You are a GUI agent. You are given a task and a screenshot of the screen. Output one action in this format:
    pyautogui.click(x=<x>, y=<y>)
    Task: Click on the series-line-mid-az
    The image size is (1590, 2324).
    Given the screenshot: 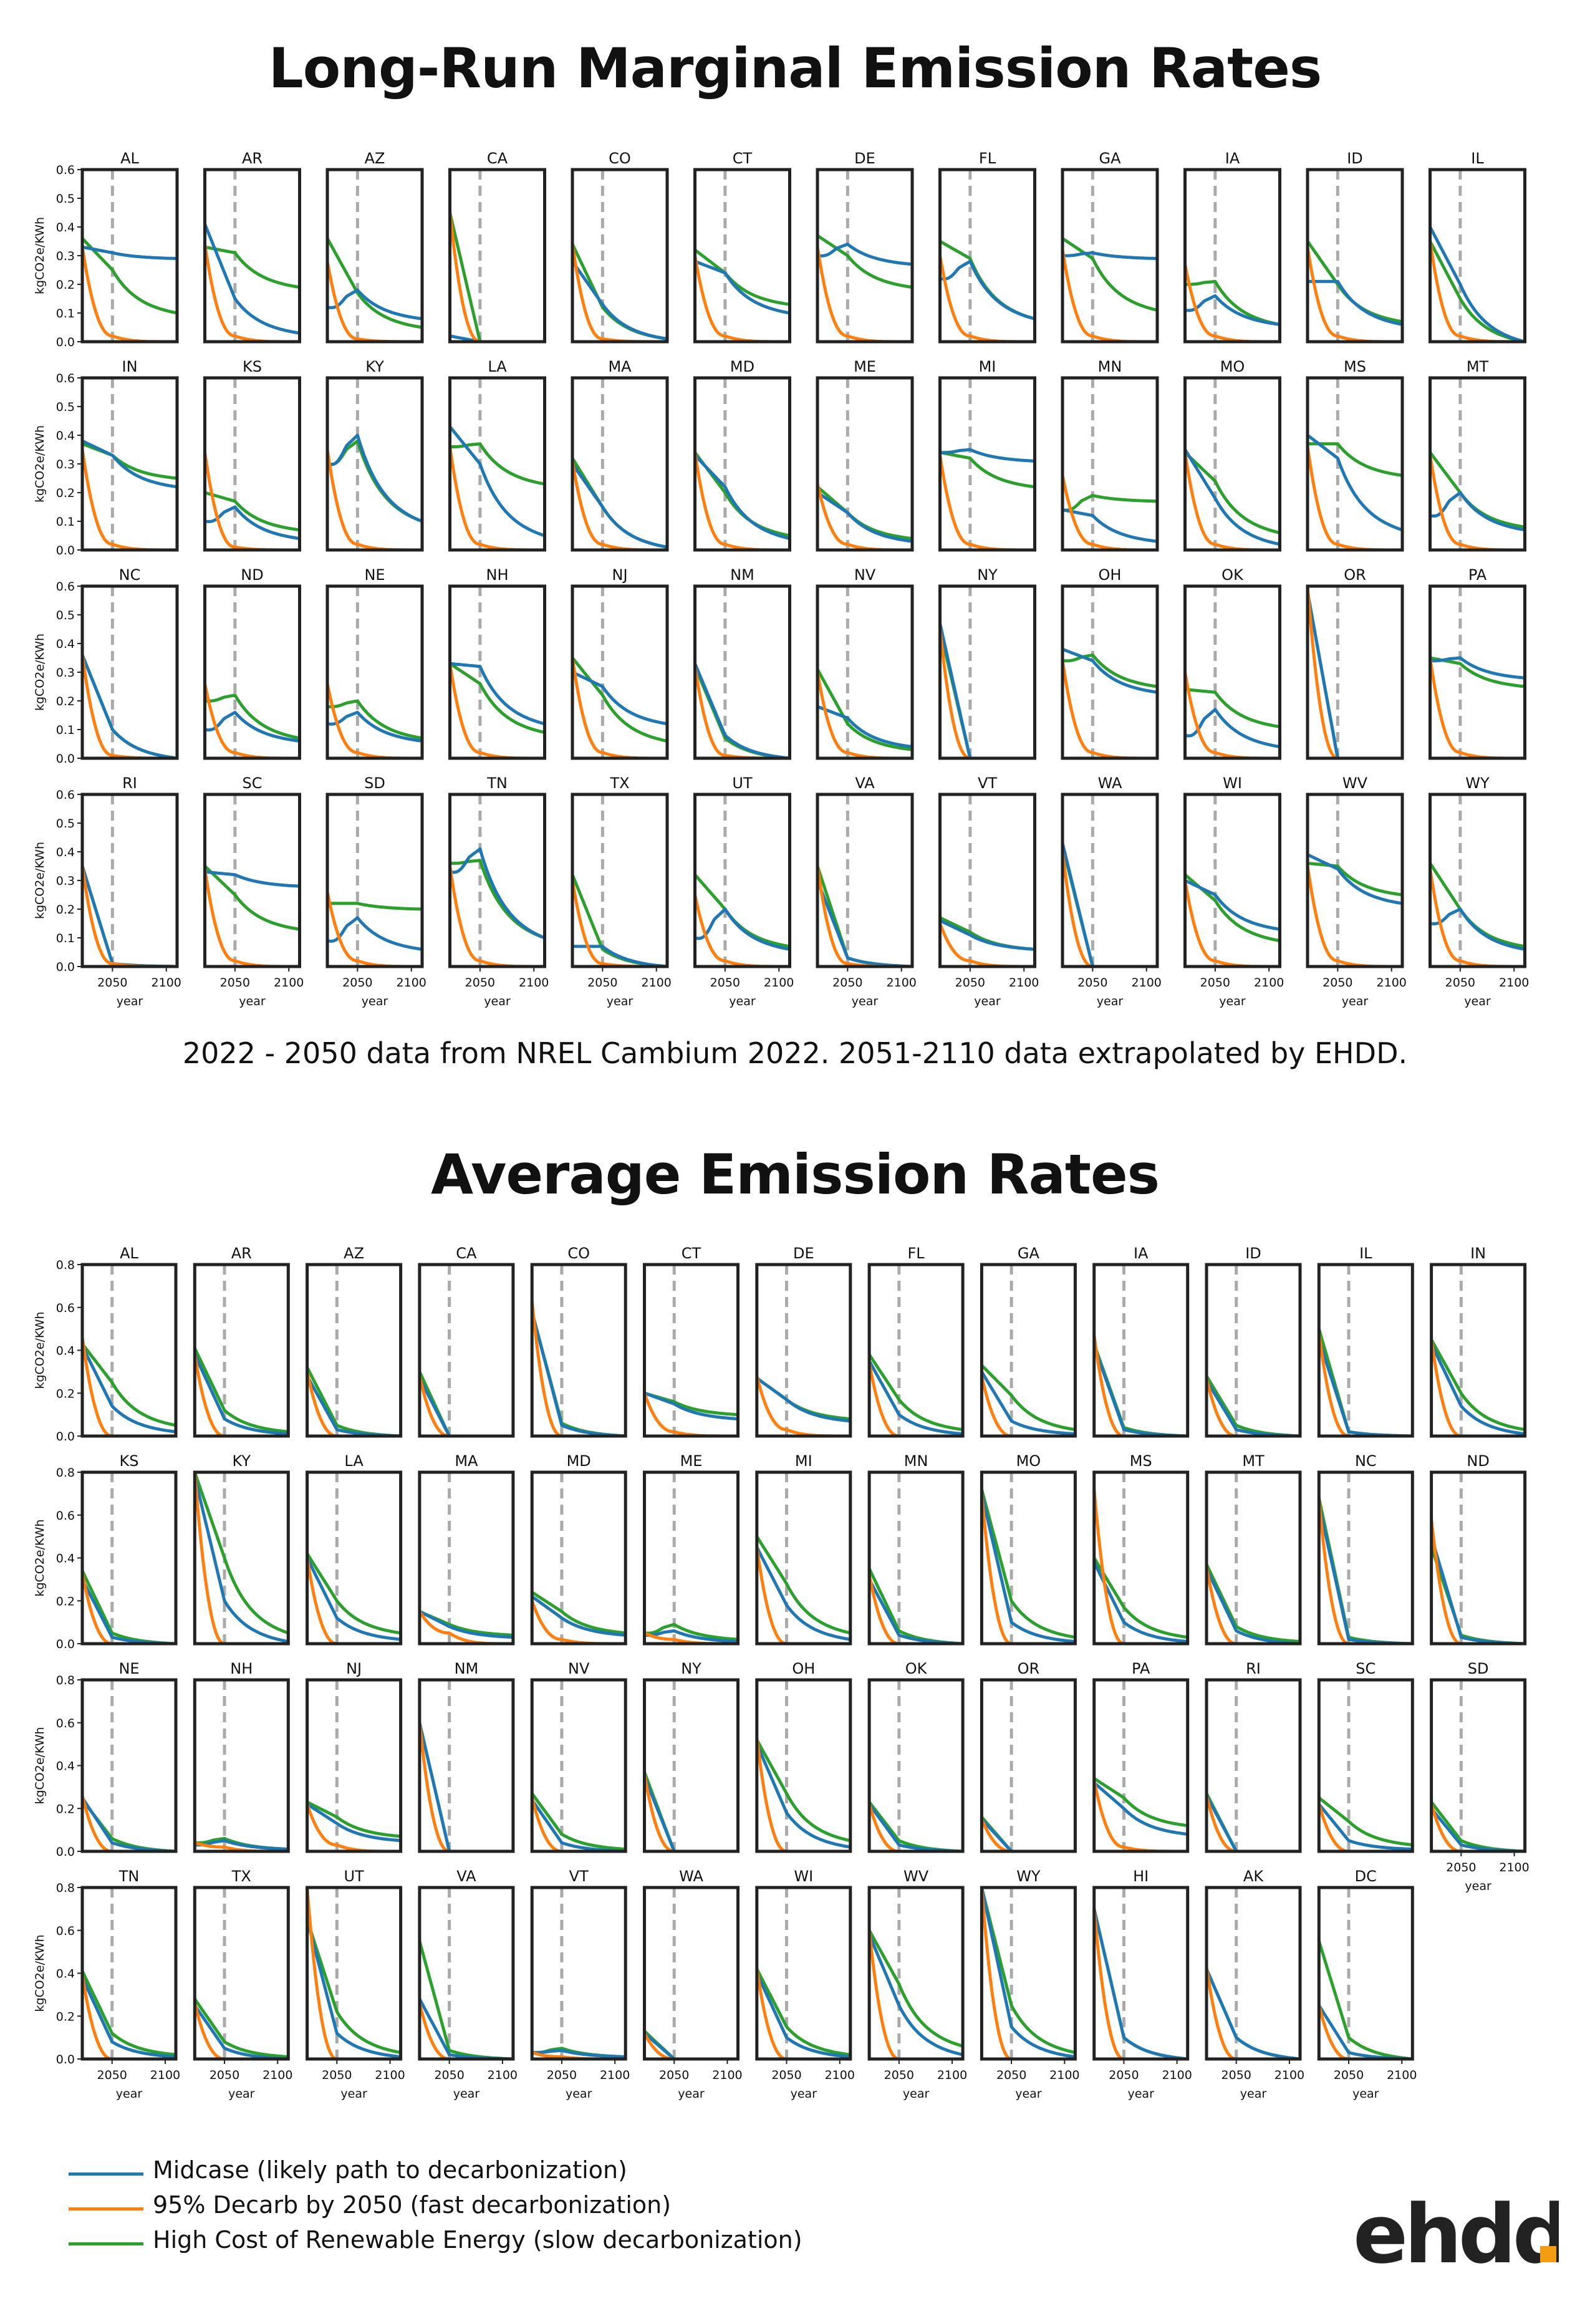 What is the action you would take?
    pyautogui.click(x=353, y=1406)
    